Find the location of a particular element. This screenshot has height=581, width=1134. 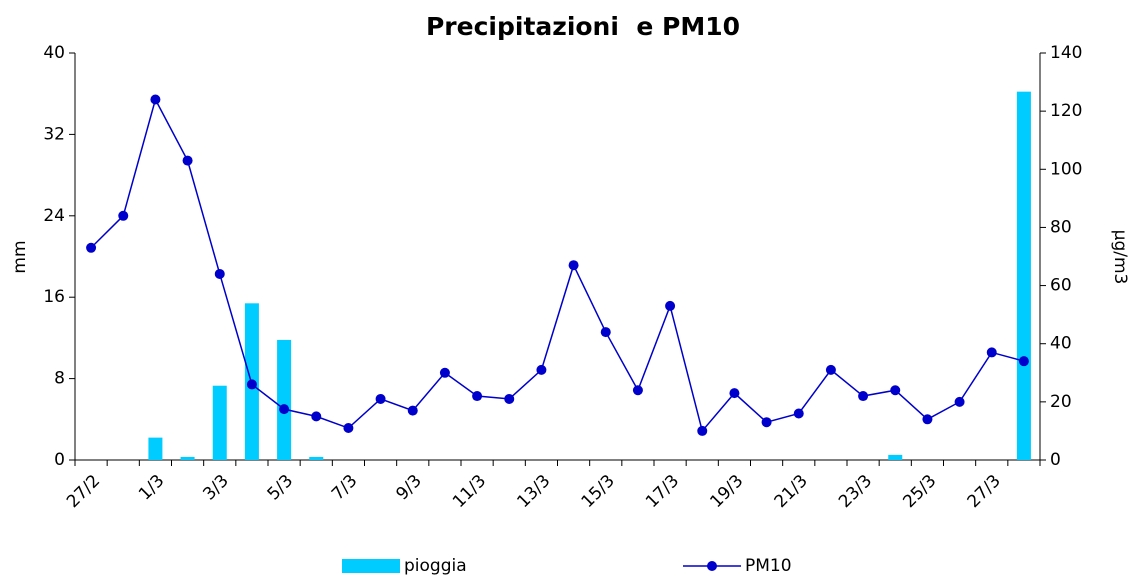

x-tick-label: 17/3 is located at coordinates (662, 491).